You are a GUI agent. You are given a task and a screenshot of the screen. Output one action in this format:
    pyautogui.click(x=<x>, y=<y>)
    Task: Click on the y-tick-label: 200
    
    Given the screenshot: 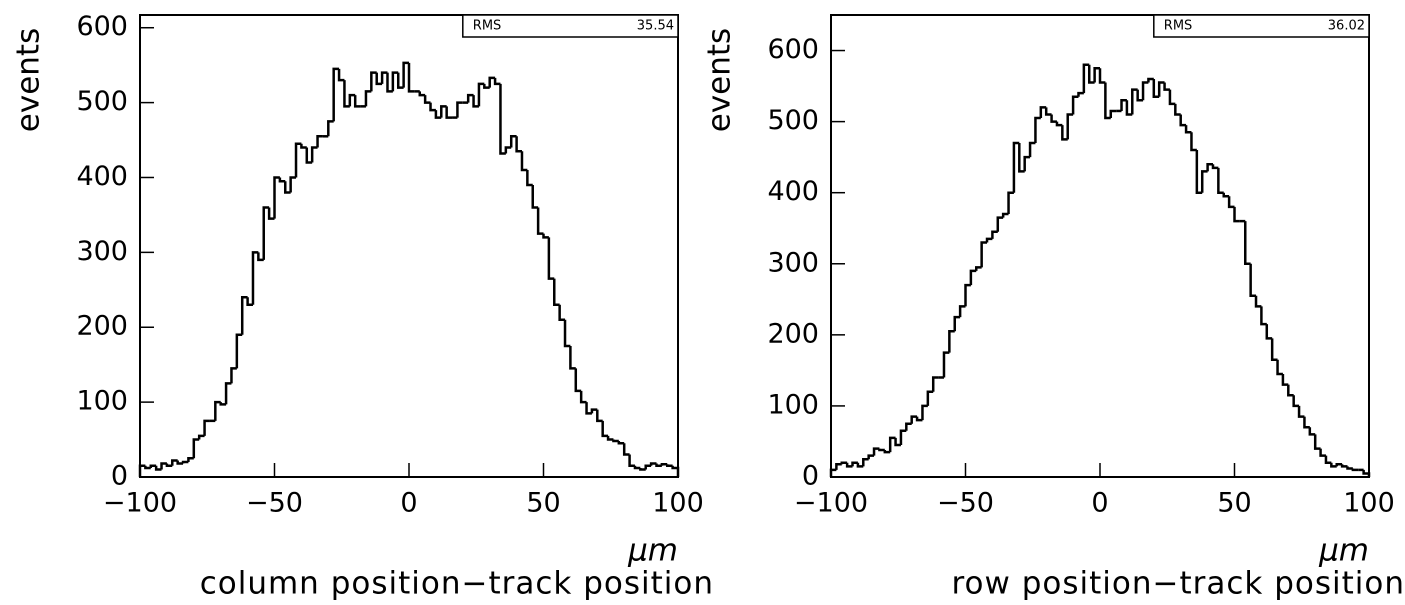 What is the action you would take?
    pyautogui.click(x=793, y=333)
    